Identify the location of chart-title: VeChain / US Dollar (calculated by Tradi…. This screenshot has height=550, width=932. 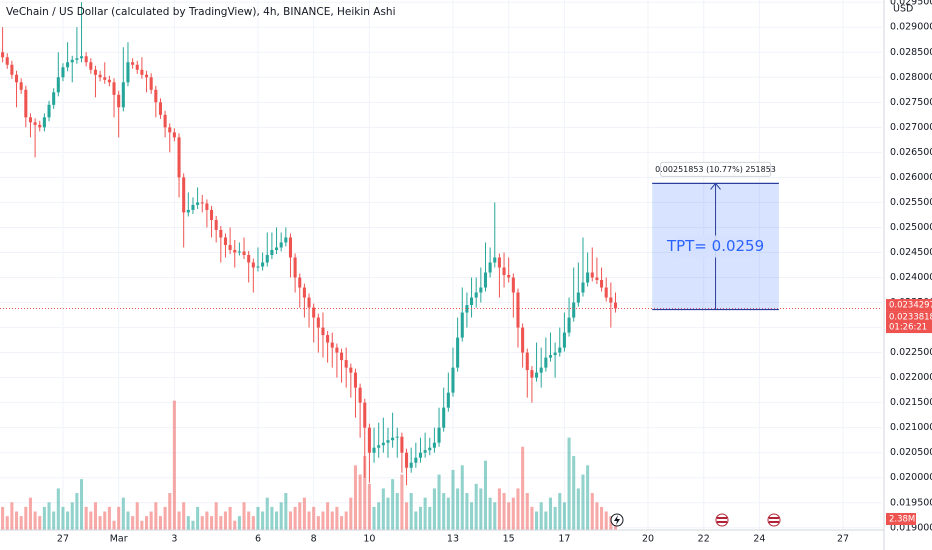
(201, 12).